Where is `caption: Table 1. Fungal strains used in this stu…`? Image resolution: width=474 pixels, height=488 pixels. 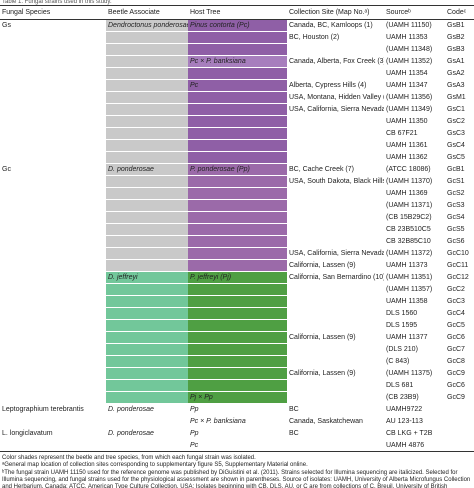 caption: Table 1. Fungal strains used in this stu… is located at coordinates (57, 2).